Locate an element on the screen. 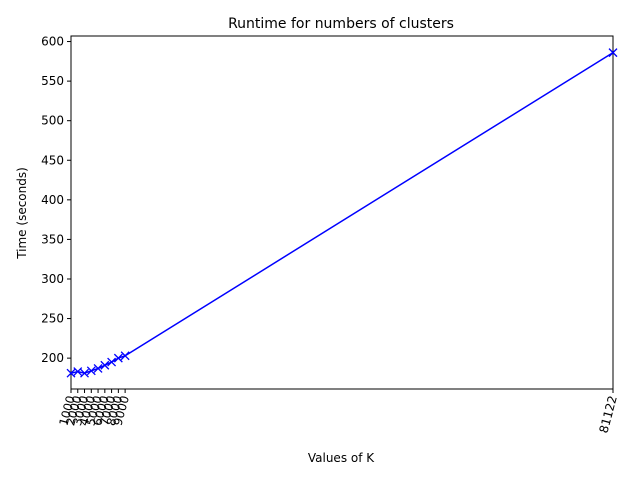 Image resolution: width=640 pixels, height=480 pixels. y-tick-label: 500 is located at coordinates (52, 121).